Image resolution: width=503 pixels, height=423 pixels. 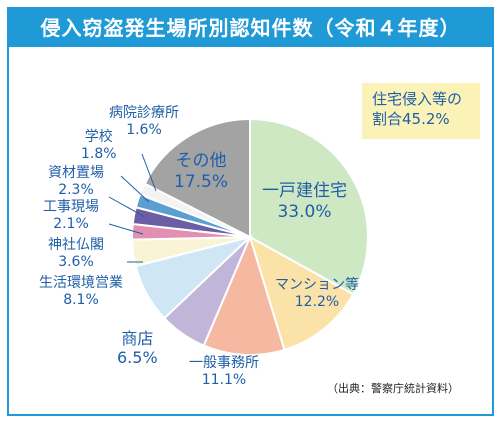 What do you see at coordinates (201, 161) in the screenshot?
I see `label-other-name: その他` at bounding box center [201, 161].